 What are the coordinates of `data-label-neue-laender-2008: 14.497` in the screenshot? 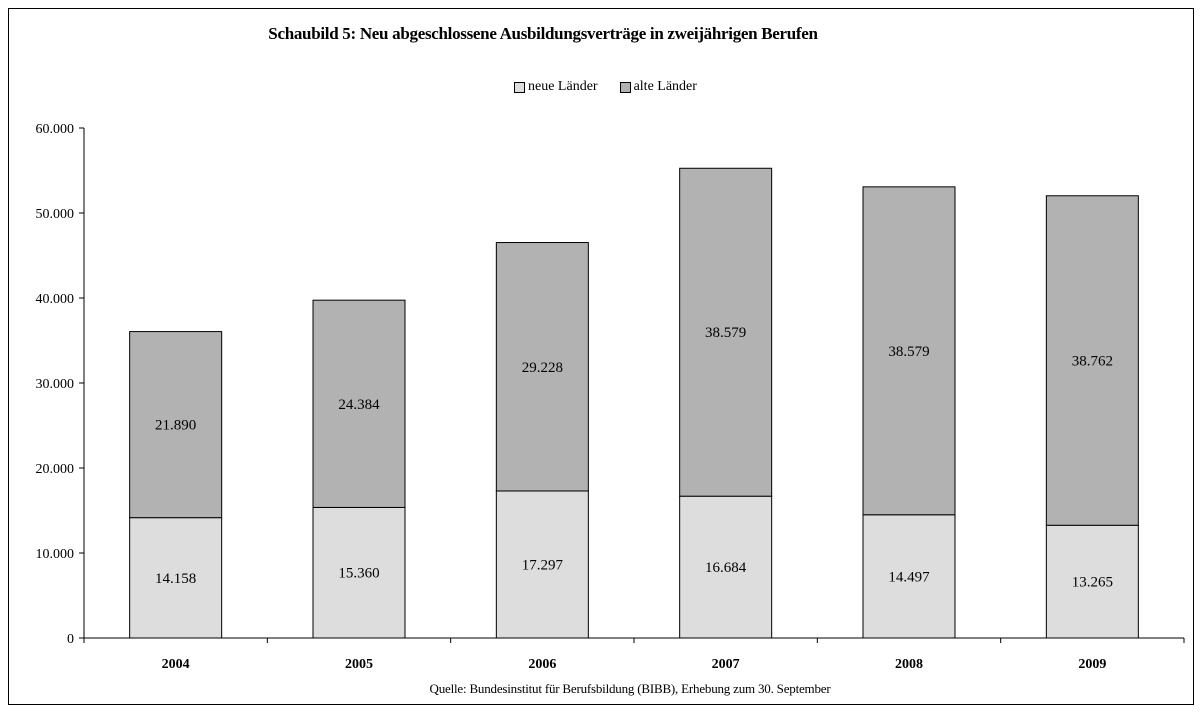 It's located at (909, 577).